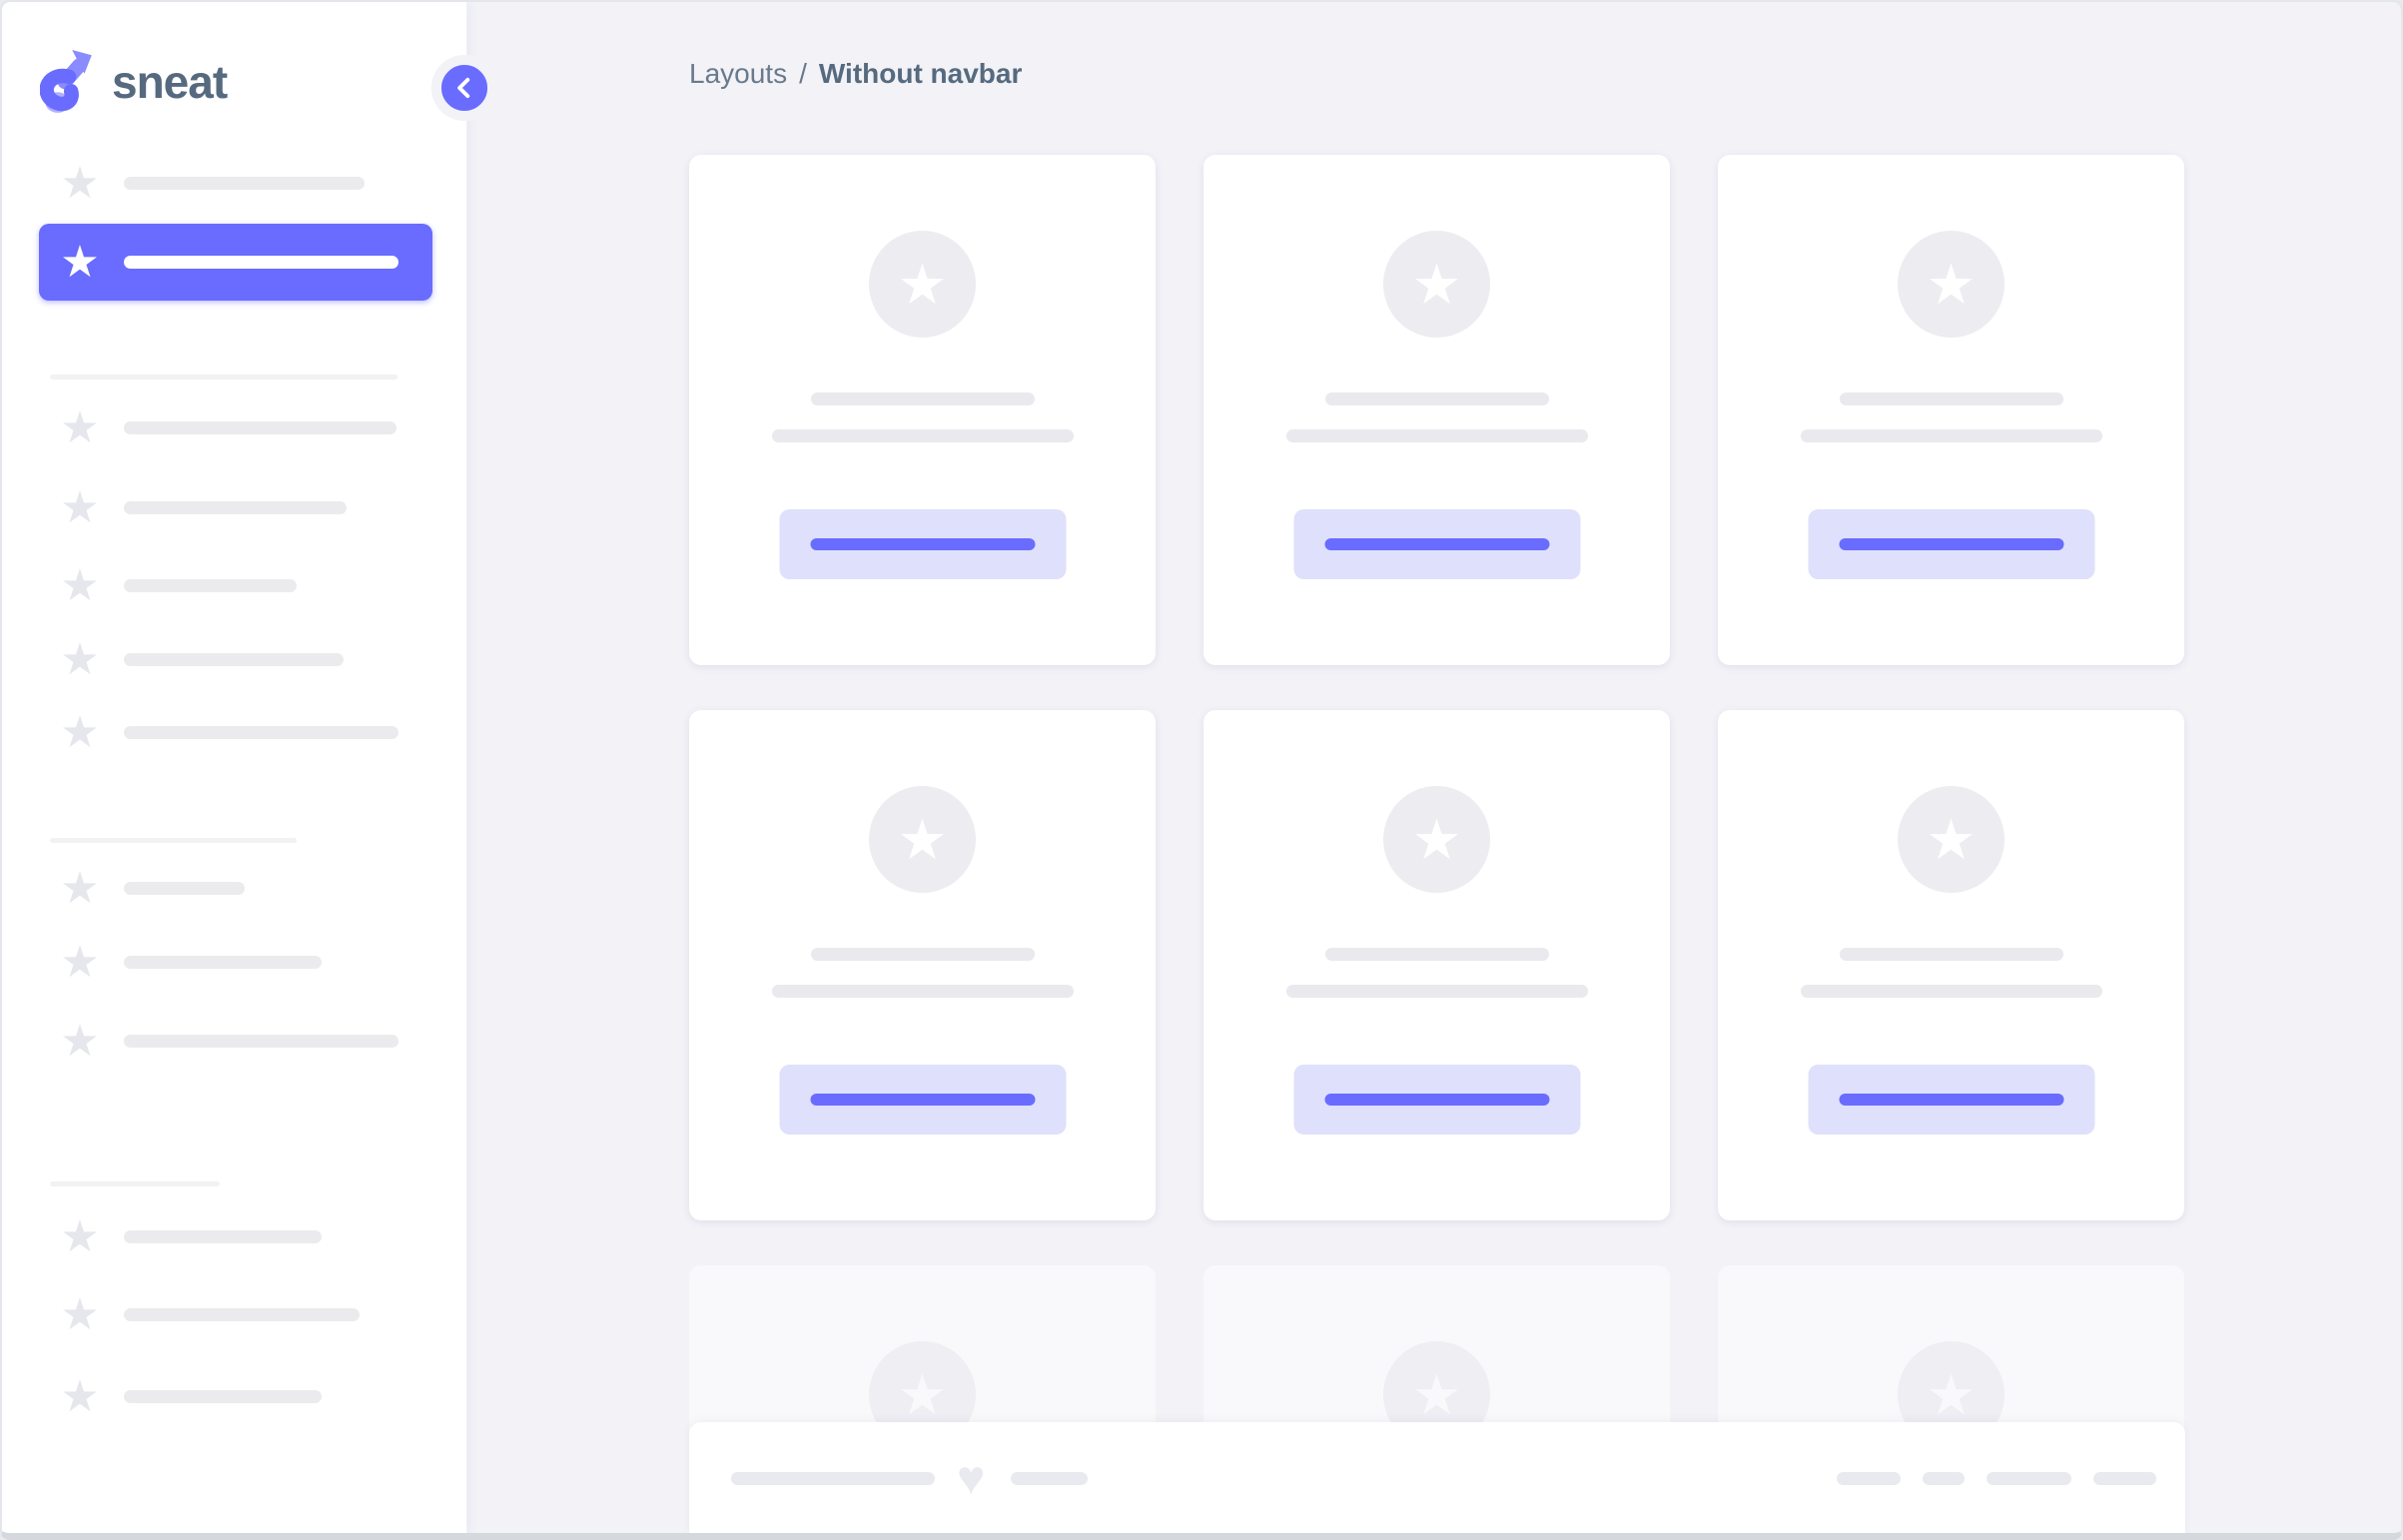  I want to click on breadcrumb: Layouts / Without navbar, so click(855, 74).